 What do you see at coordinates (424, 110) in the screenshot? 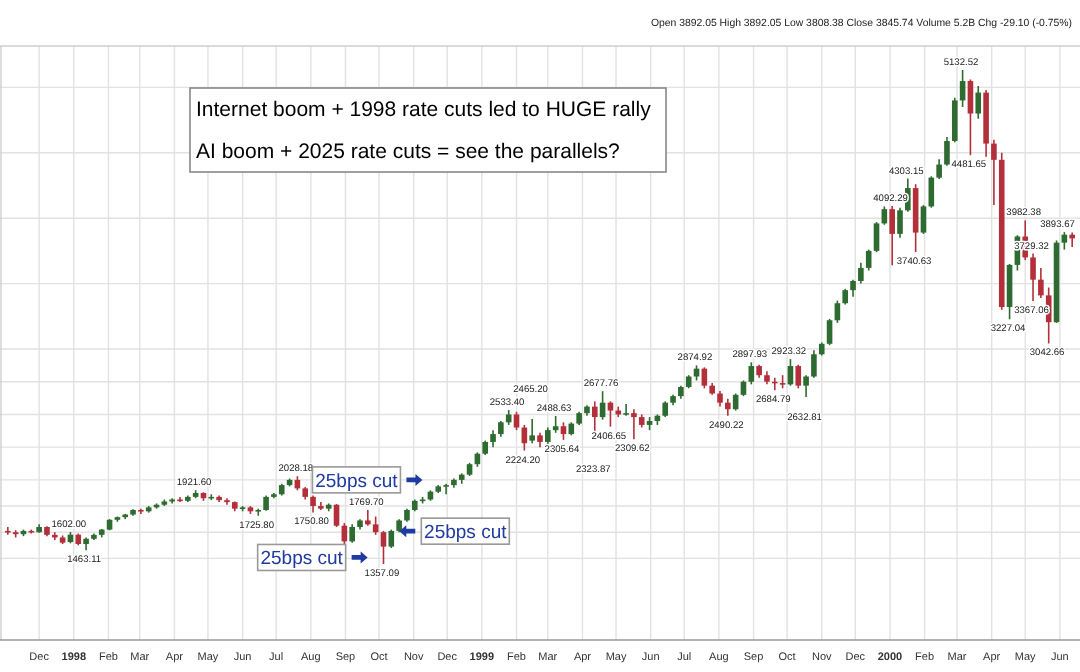
I see `annotation: Internet boom + 1998 rate cuts led to HUGE rally` at bounding box center [424, 110].